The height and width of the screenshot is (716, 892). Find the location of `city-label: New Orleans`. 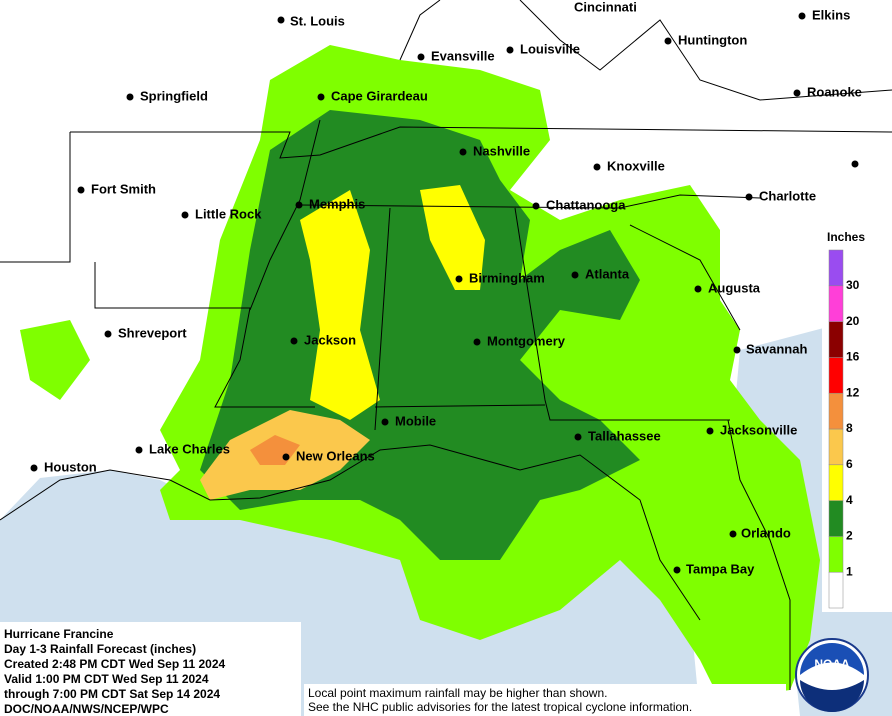

city-label: New Orleans is located at coordinates (335, 455).